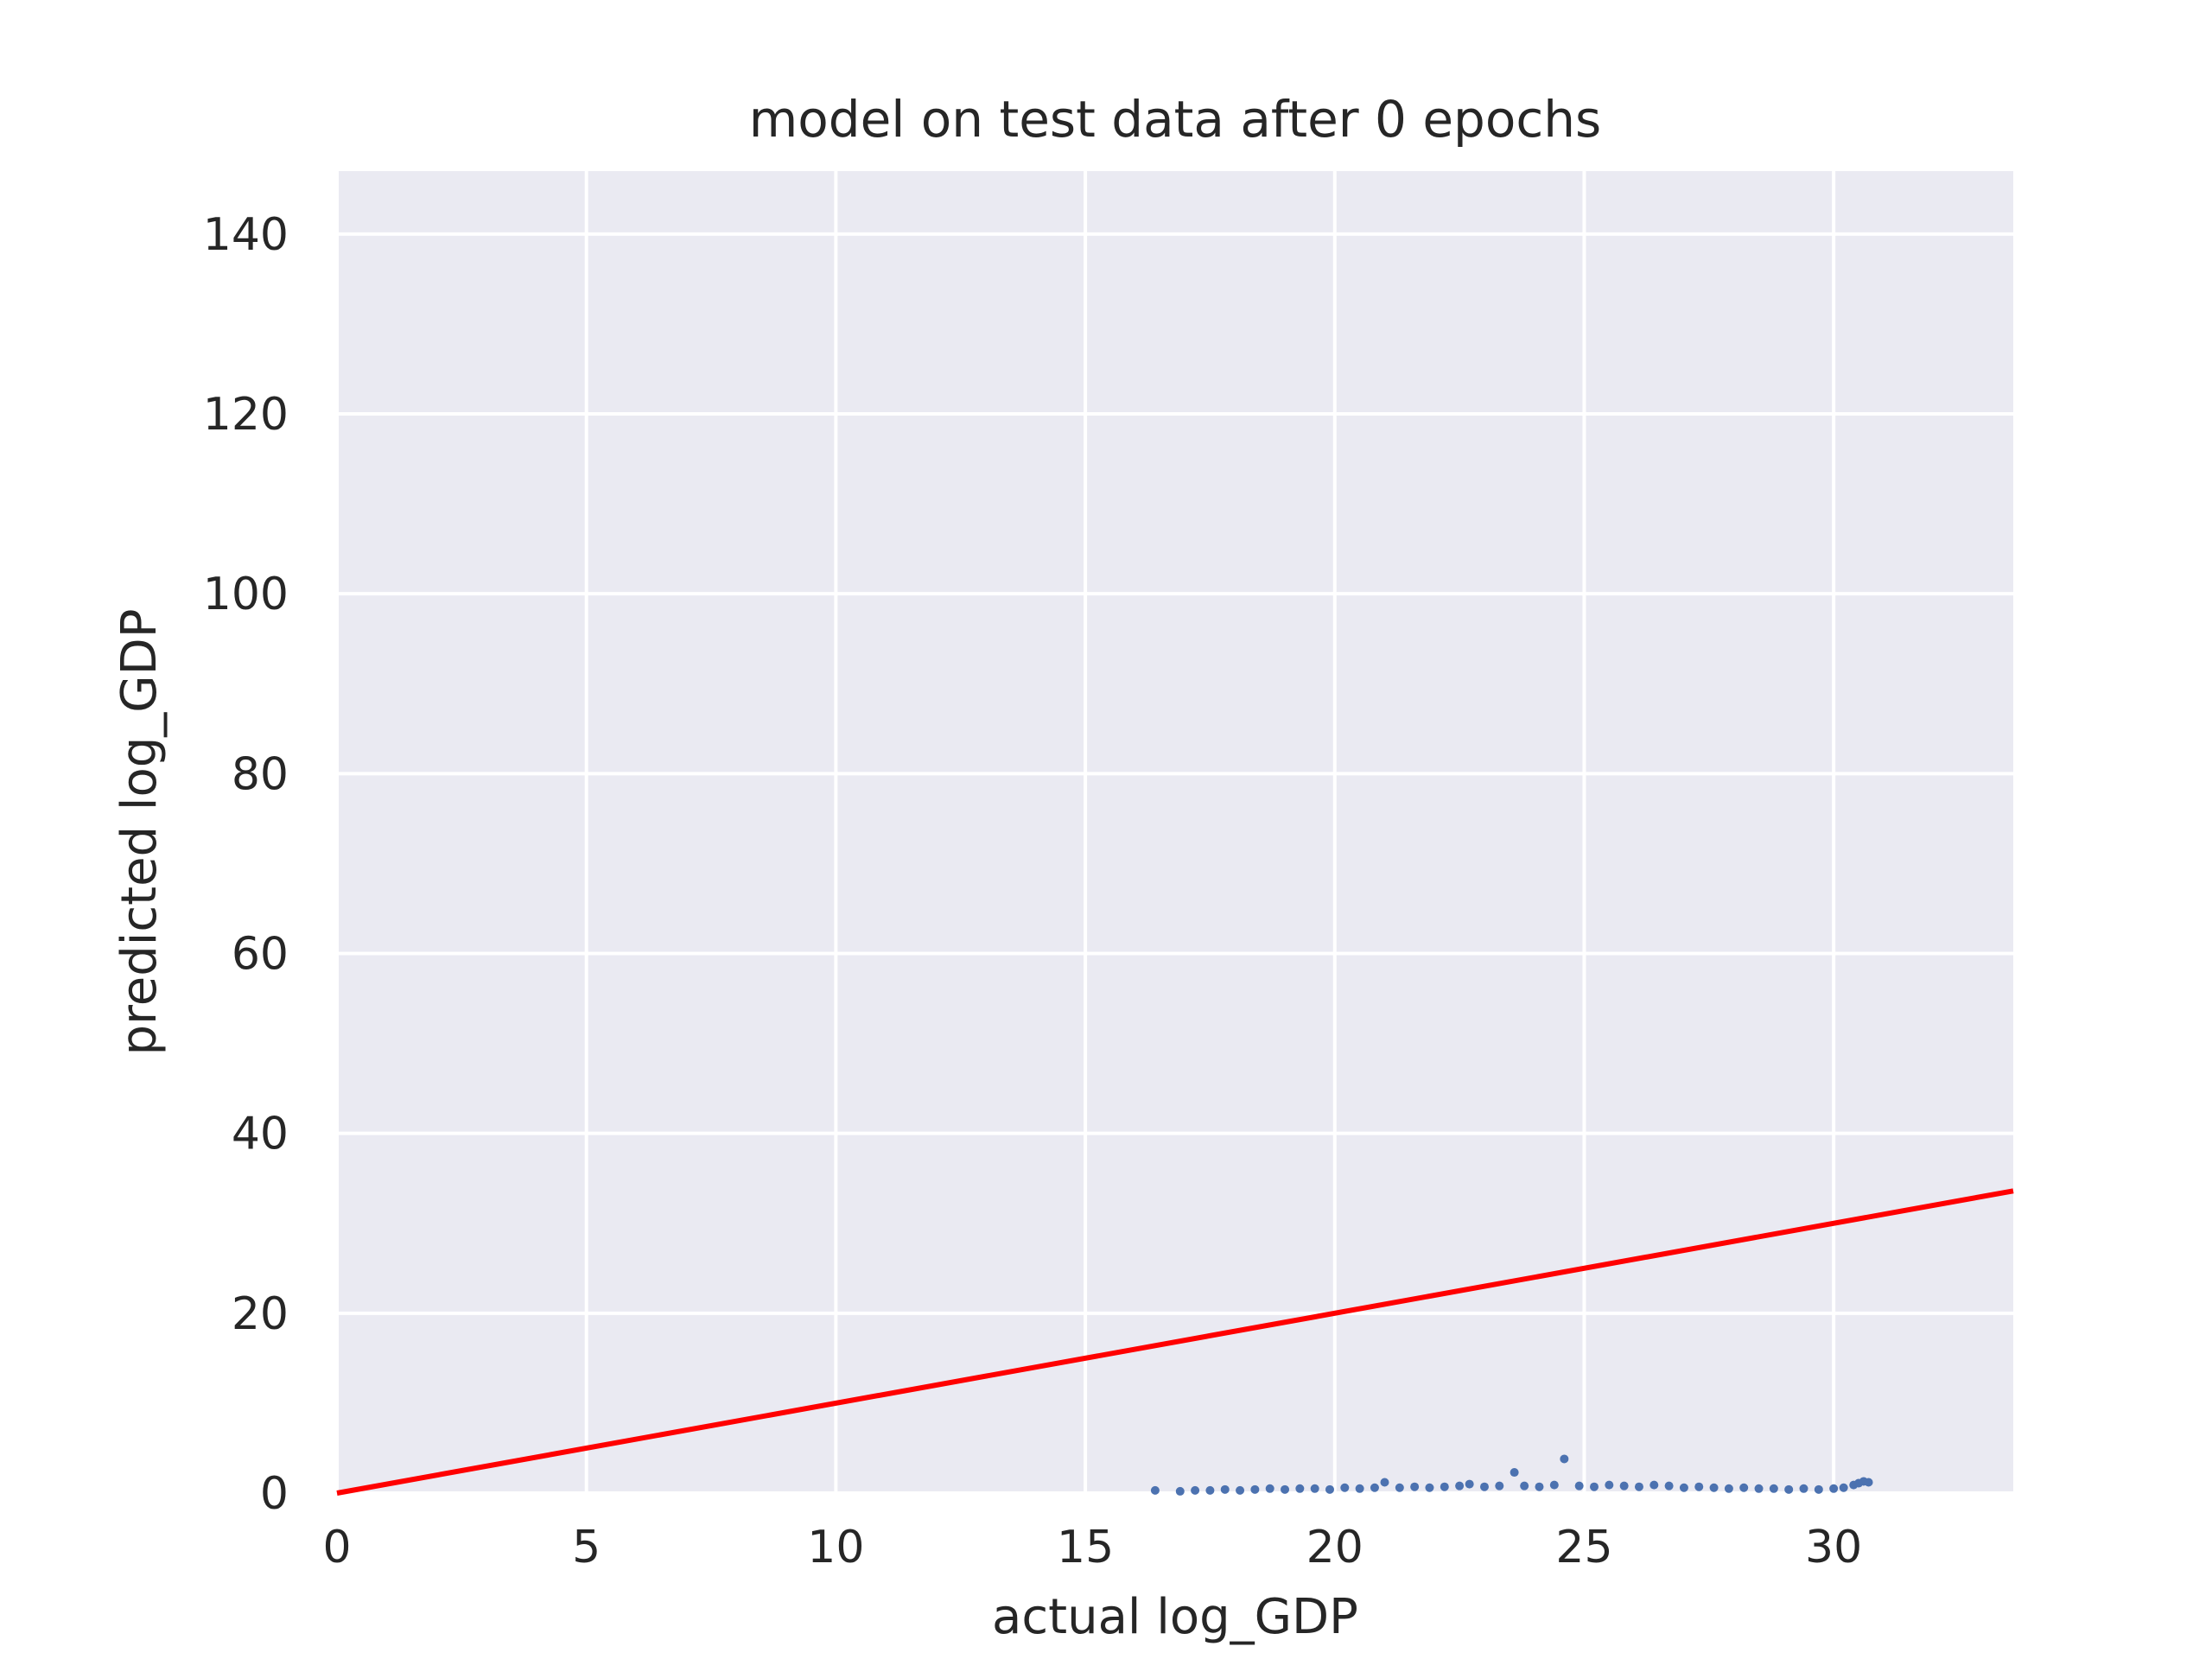 This screenshot has width=2212, height=1659. I want to click on x-tick-label: 25, so click(1583, 1547).